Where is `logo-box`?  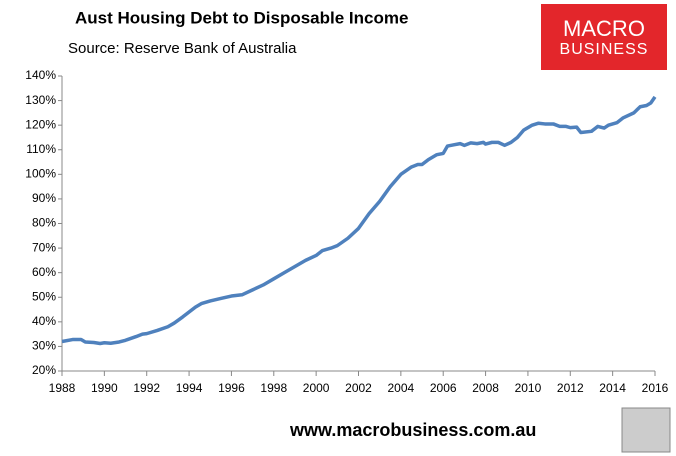 logo-box is located at coordinates (604, 37).